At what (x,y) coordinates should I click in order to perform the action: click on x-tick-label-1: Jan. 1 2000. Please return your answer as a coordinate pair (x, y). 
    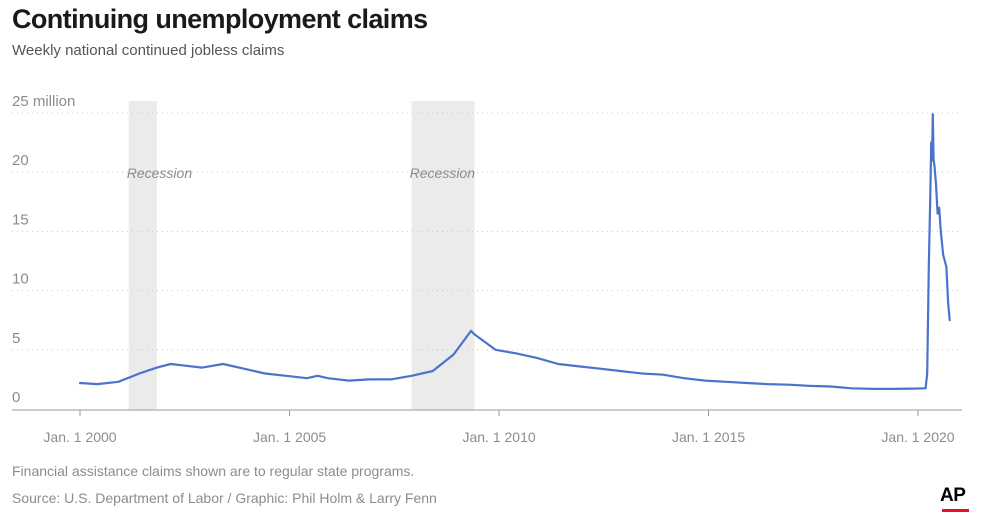
    Looking at the image, I should click on (79, 437).